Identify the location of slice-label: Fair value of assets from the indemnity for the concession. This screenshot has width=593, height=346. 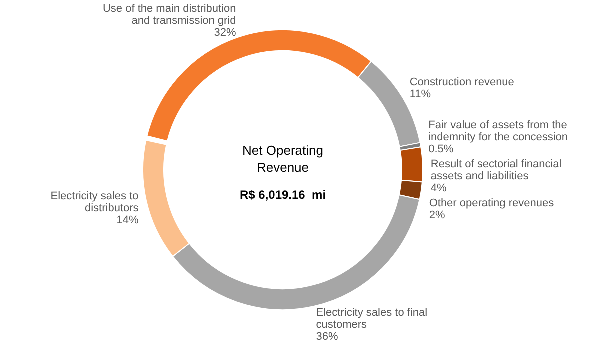
(498, 131).